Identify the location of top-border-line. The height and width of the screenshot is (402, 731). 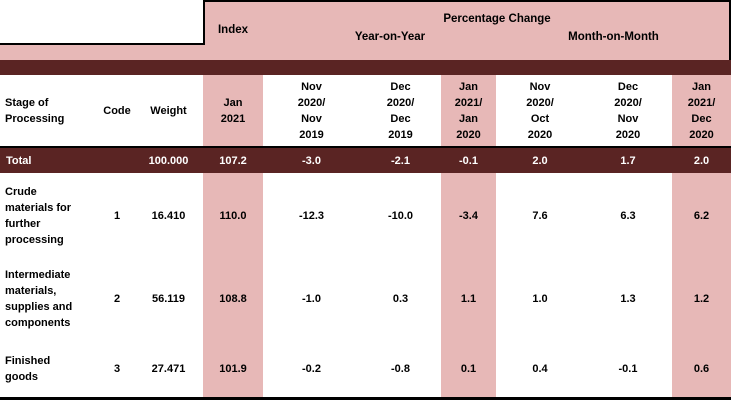
(467, 1).